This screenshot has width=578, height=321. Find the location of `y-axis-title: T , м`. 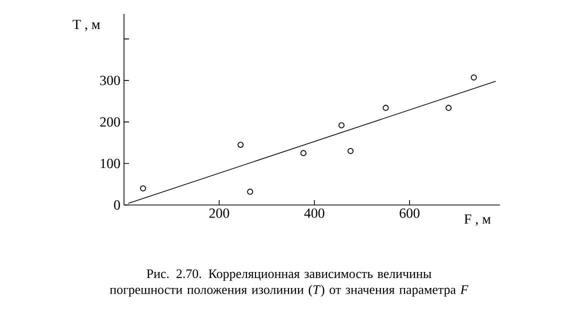

y-axis-title: T , м is located at coordinates (86, 26).